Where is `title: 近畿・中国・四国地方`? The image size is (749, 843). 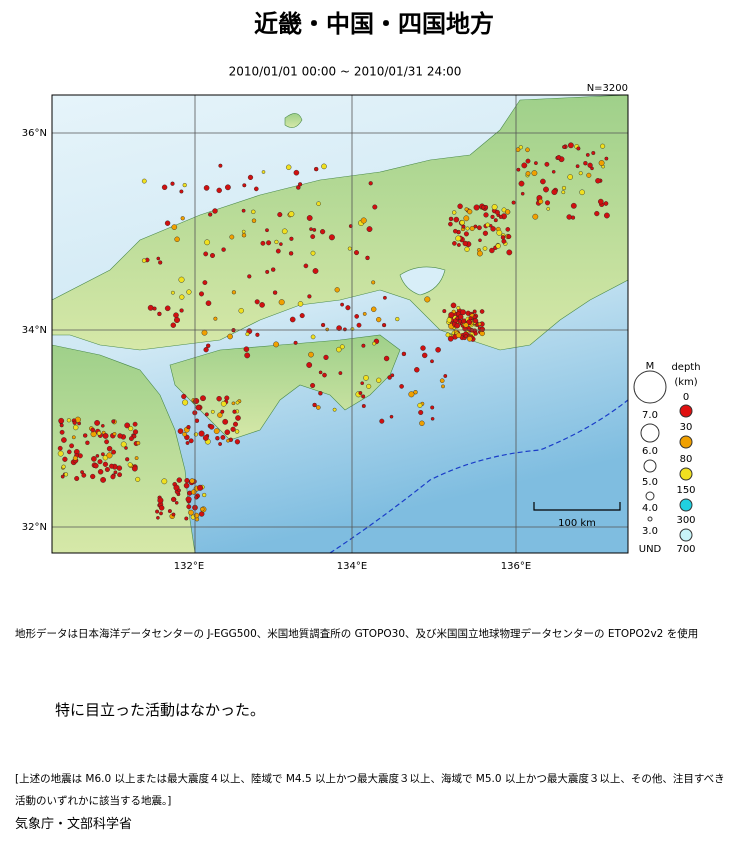 title: 近畿・中国・四国地方 is located at coordinates (374, 24).